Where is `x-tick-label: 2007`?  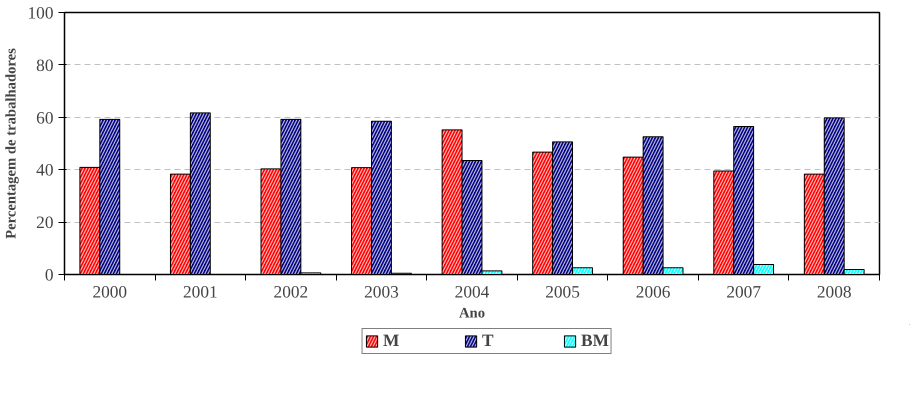 x-tick-label: 2007 is located at coordinates (744, 292).